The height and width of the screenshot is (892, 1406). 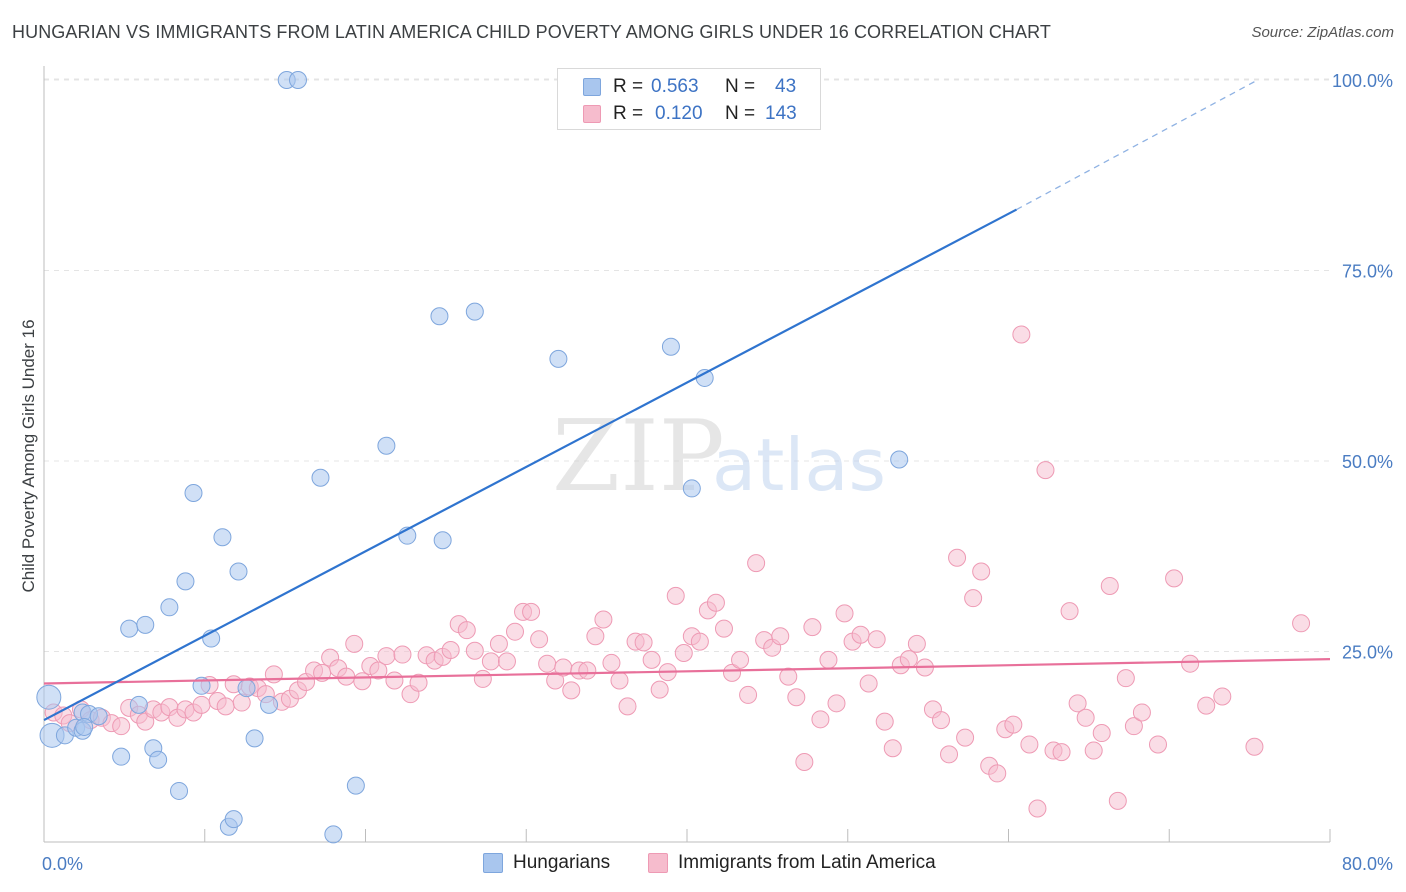 What do you see at coordinates (638, 457) in the screenshot?
I see `watermark-zip: ZIP` at bounding box center [638, 457].